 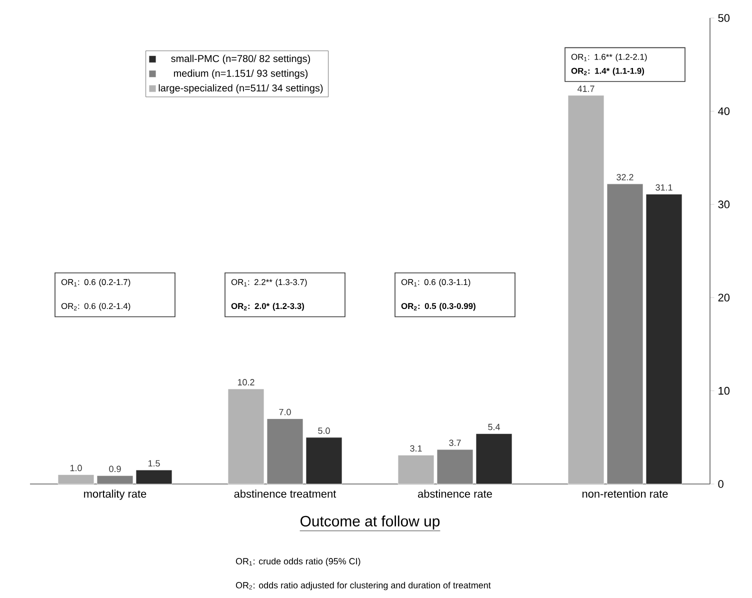 I want to click on legend-label: medium (n=1.151/ 93 settings), so click(x=241, y=74).